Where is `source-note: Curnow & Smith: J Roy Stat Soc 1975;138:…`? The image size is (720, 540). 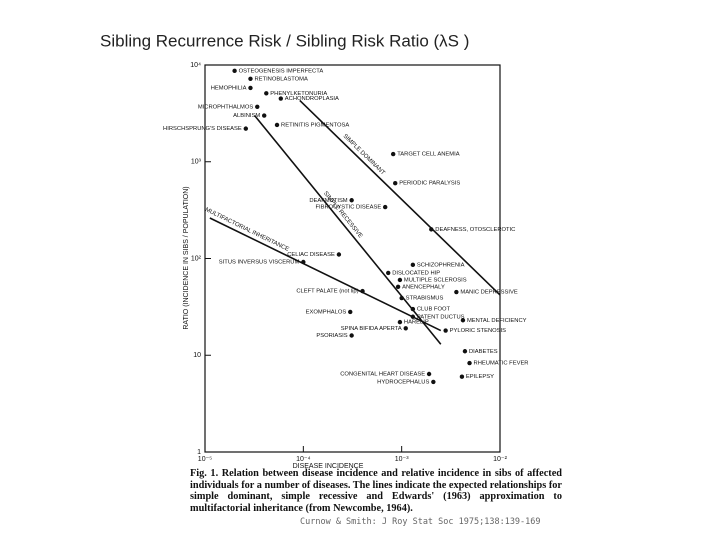
source-note: Curnow & Smith: J Roy Stat Soc 1975;138:… is located at coordinates (420, 522).